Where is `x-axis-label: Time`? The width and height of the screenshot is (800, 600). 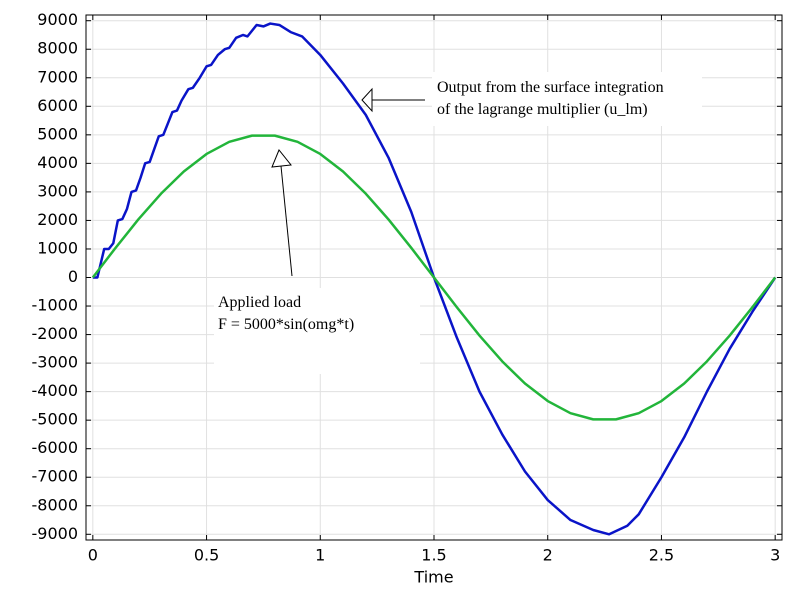 x-axis-label: Time is located at coordinates (433, 577).